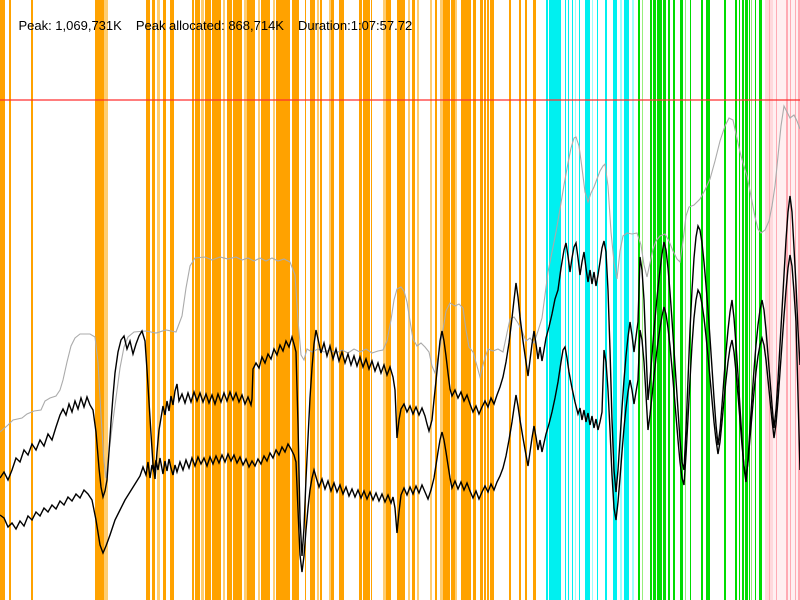 The width and height of the screenshot is (800, 600). What do you see at coordinates (70, 25) in the screenshot?
I see `stat-peak: Peak: 1,069,731K` at bounding box center [70, 25].